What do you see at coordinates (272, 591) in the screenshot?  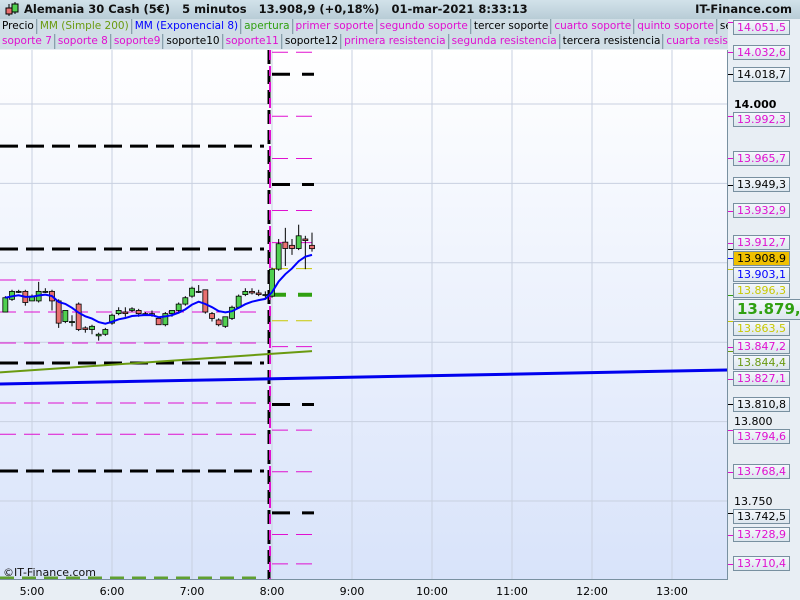 I see `time-label: 8:00` at bounding box center [272, 591].